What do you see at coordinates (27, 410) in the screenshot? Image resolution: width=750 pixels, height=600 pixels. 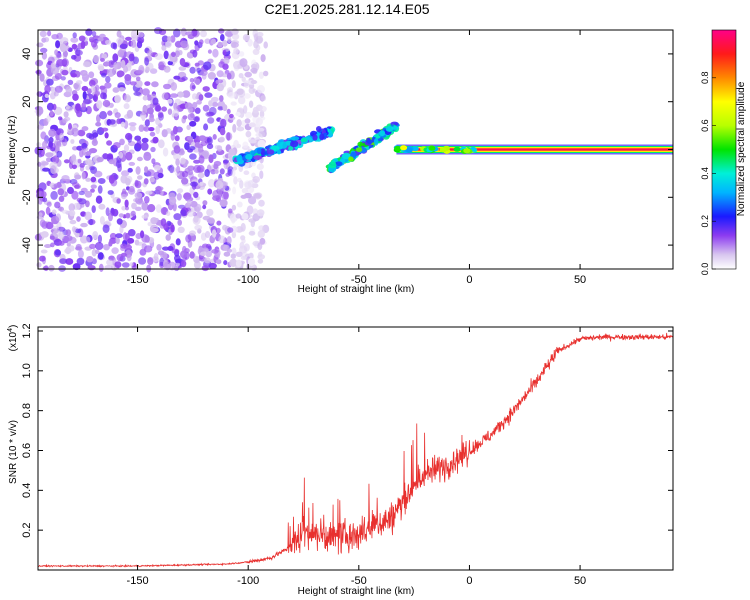 I see `y-tick-label: 0.8` at bounding box center [27, 410].